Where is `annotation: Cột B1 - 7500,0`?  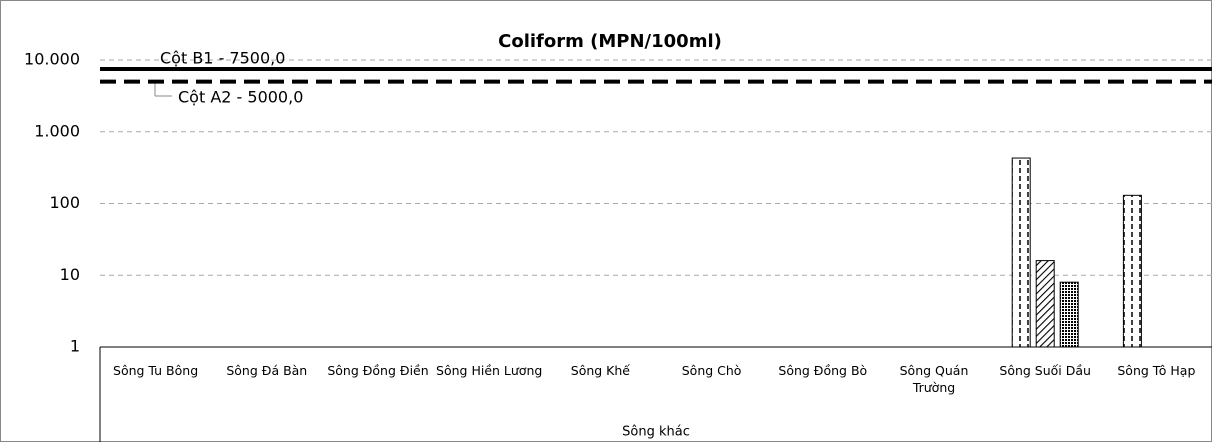
annotation: Cột B1 - 7500,0 is located at coordinates (222, 58).